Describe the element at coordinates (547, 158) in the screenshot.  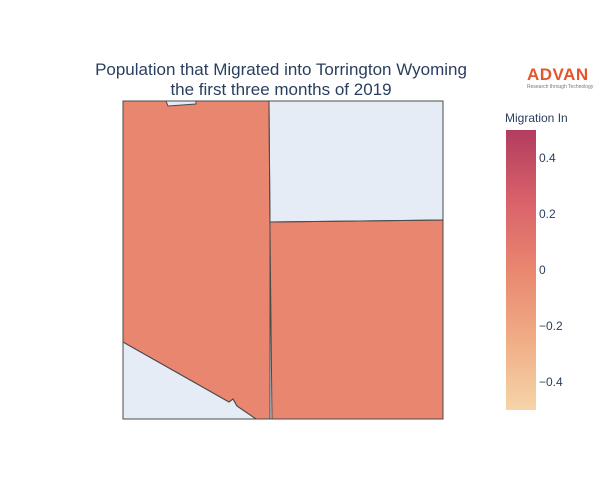
I see `colorbar-tick-0-4: 0.4` at that location.